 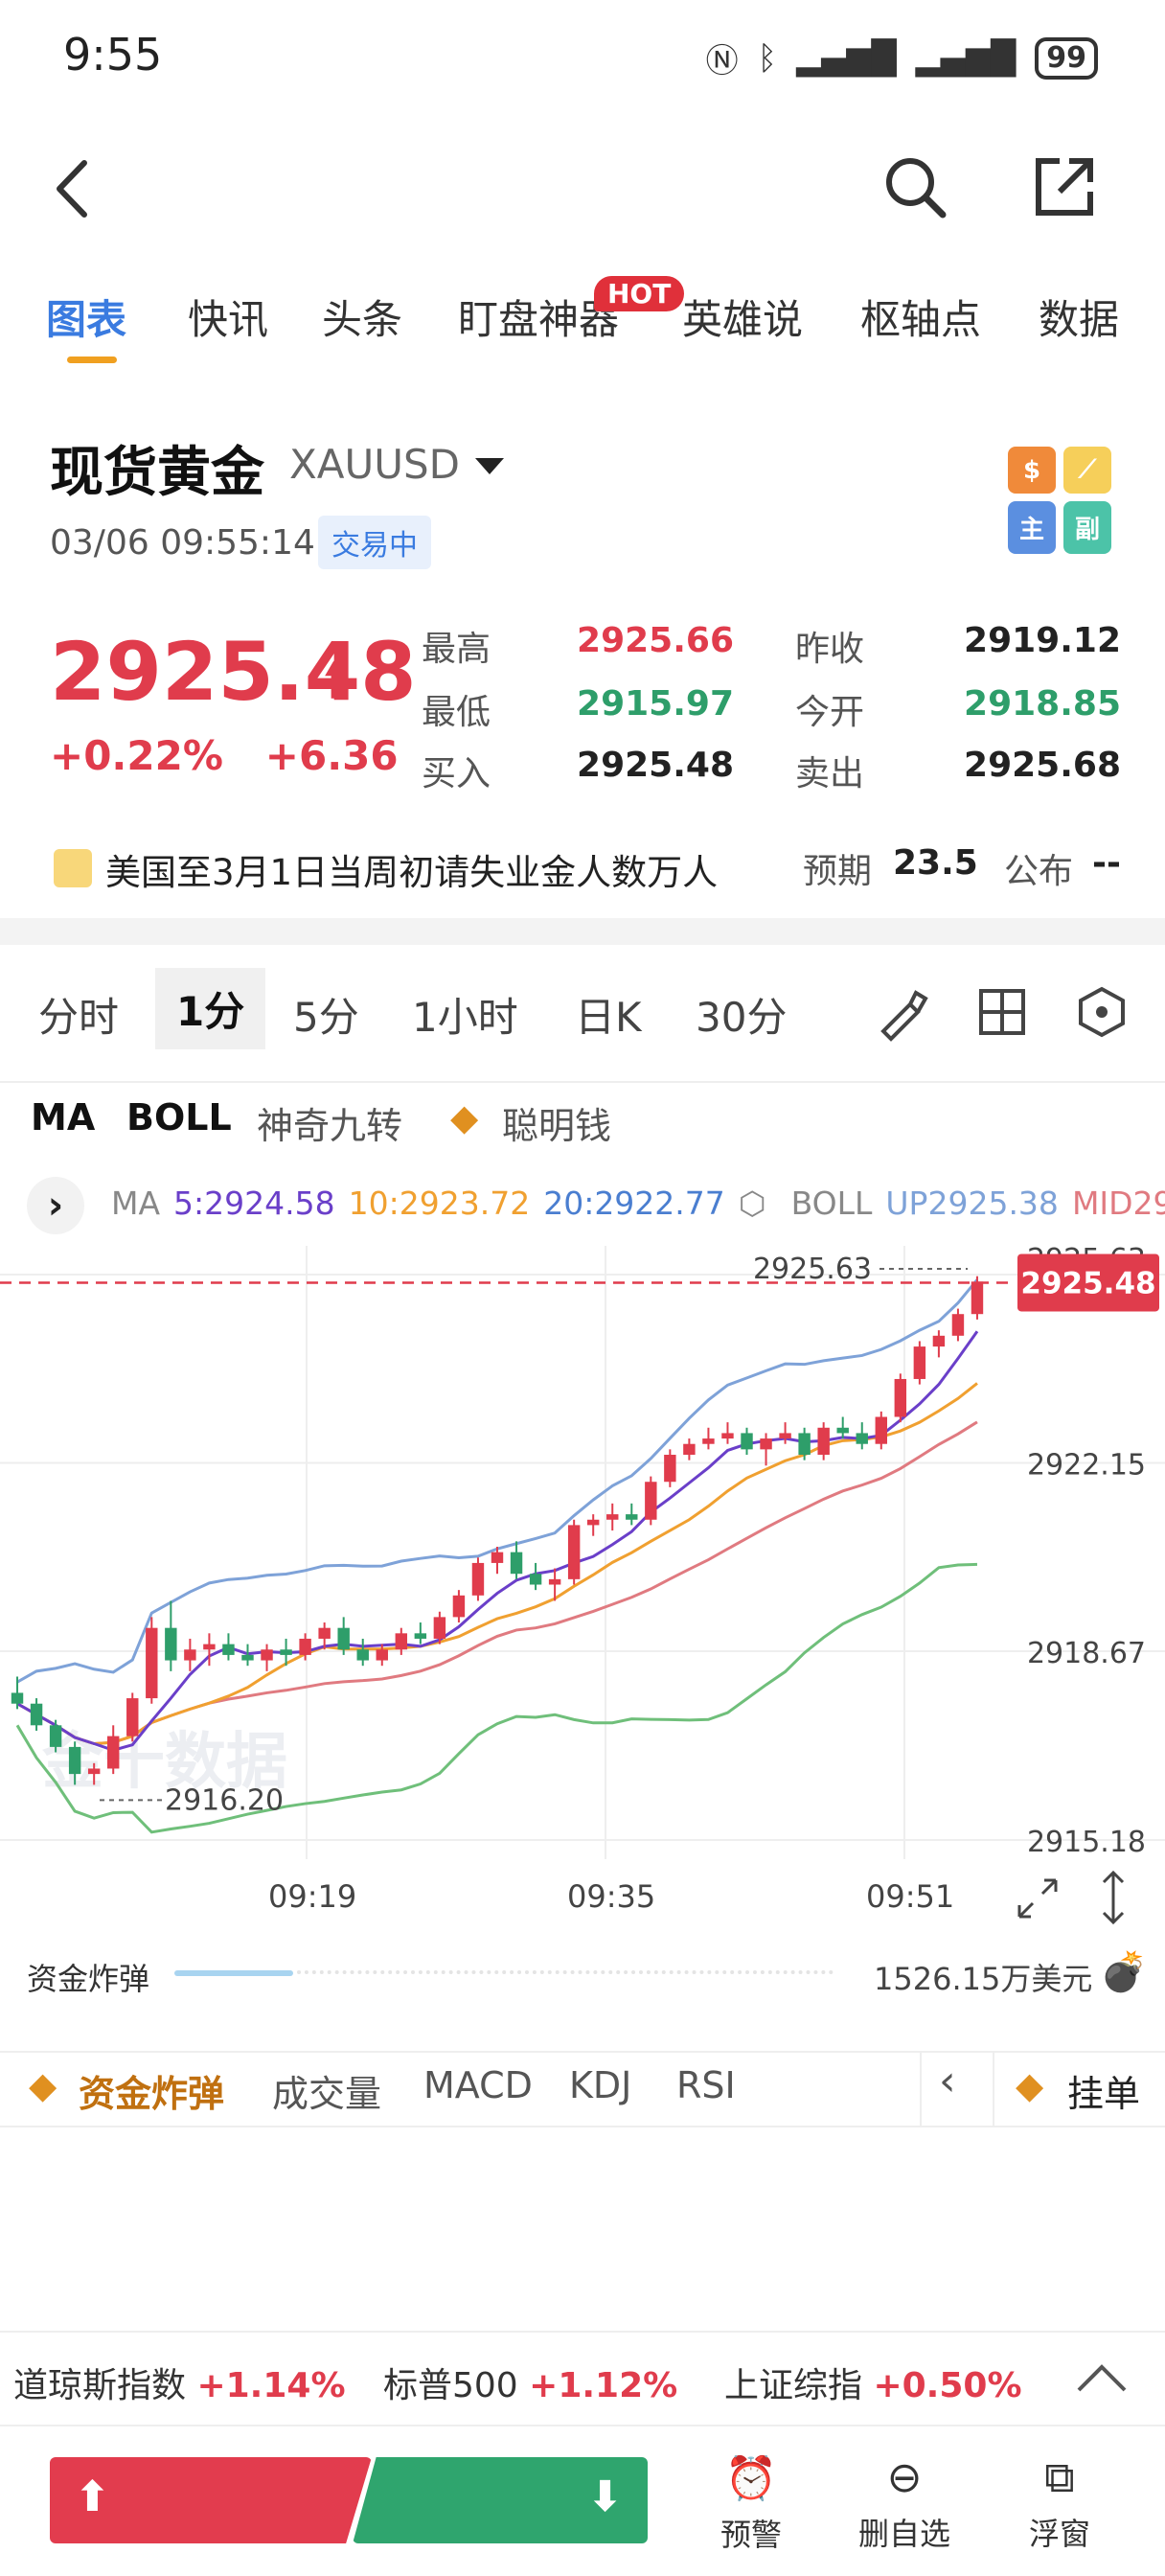 I want to click on x-tick-2: 09:51, so click(x=911, y=1896).